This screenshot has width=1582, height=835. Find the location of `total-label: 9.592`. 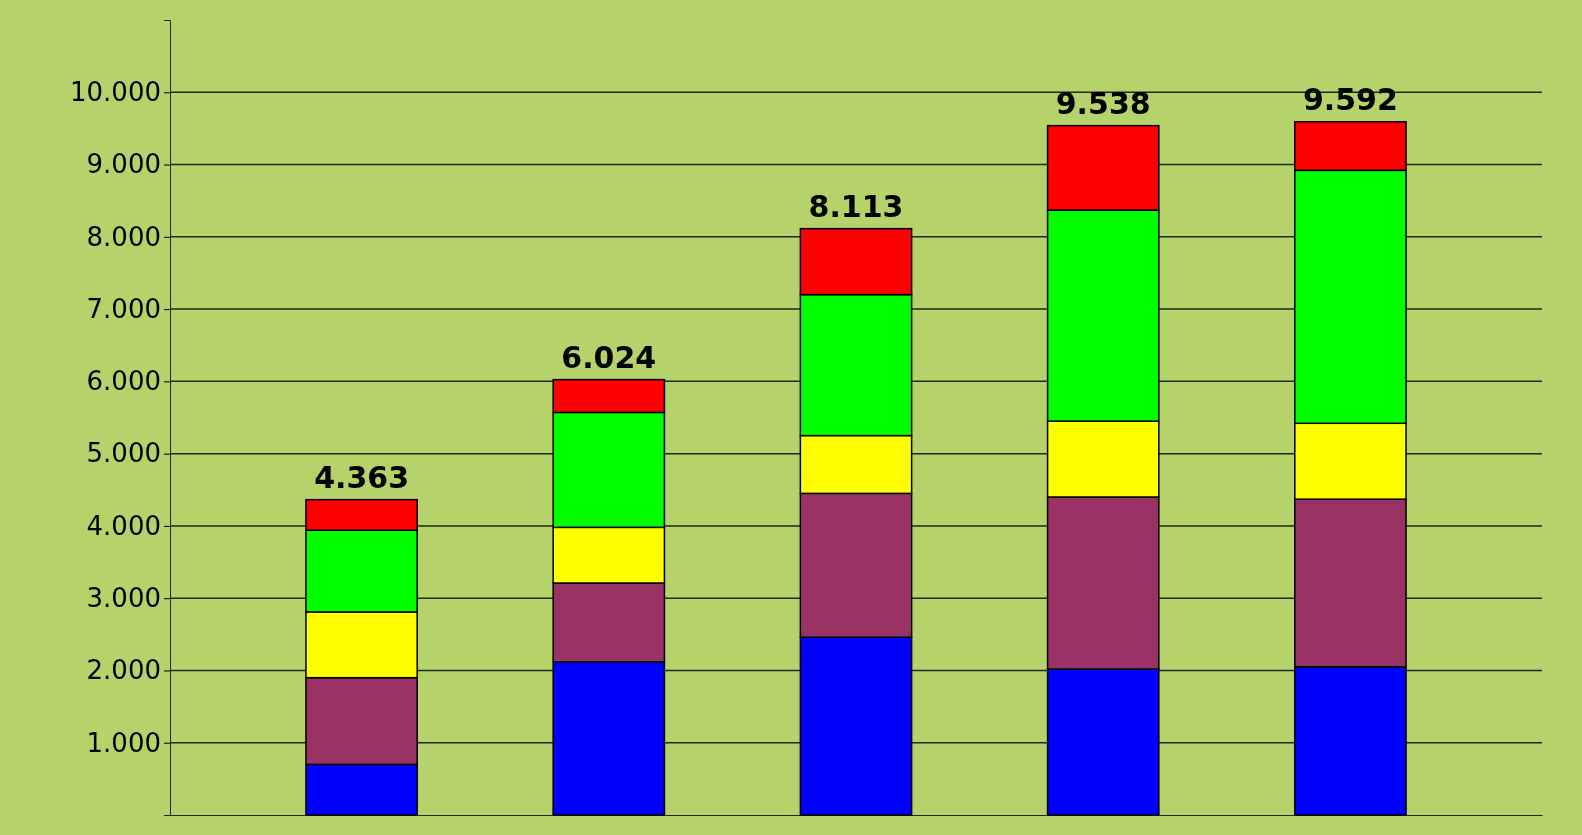

total-label: 9.592 is located at coordinates (1350, 99).